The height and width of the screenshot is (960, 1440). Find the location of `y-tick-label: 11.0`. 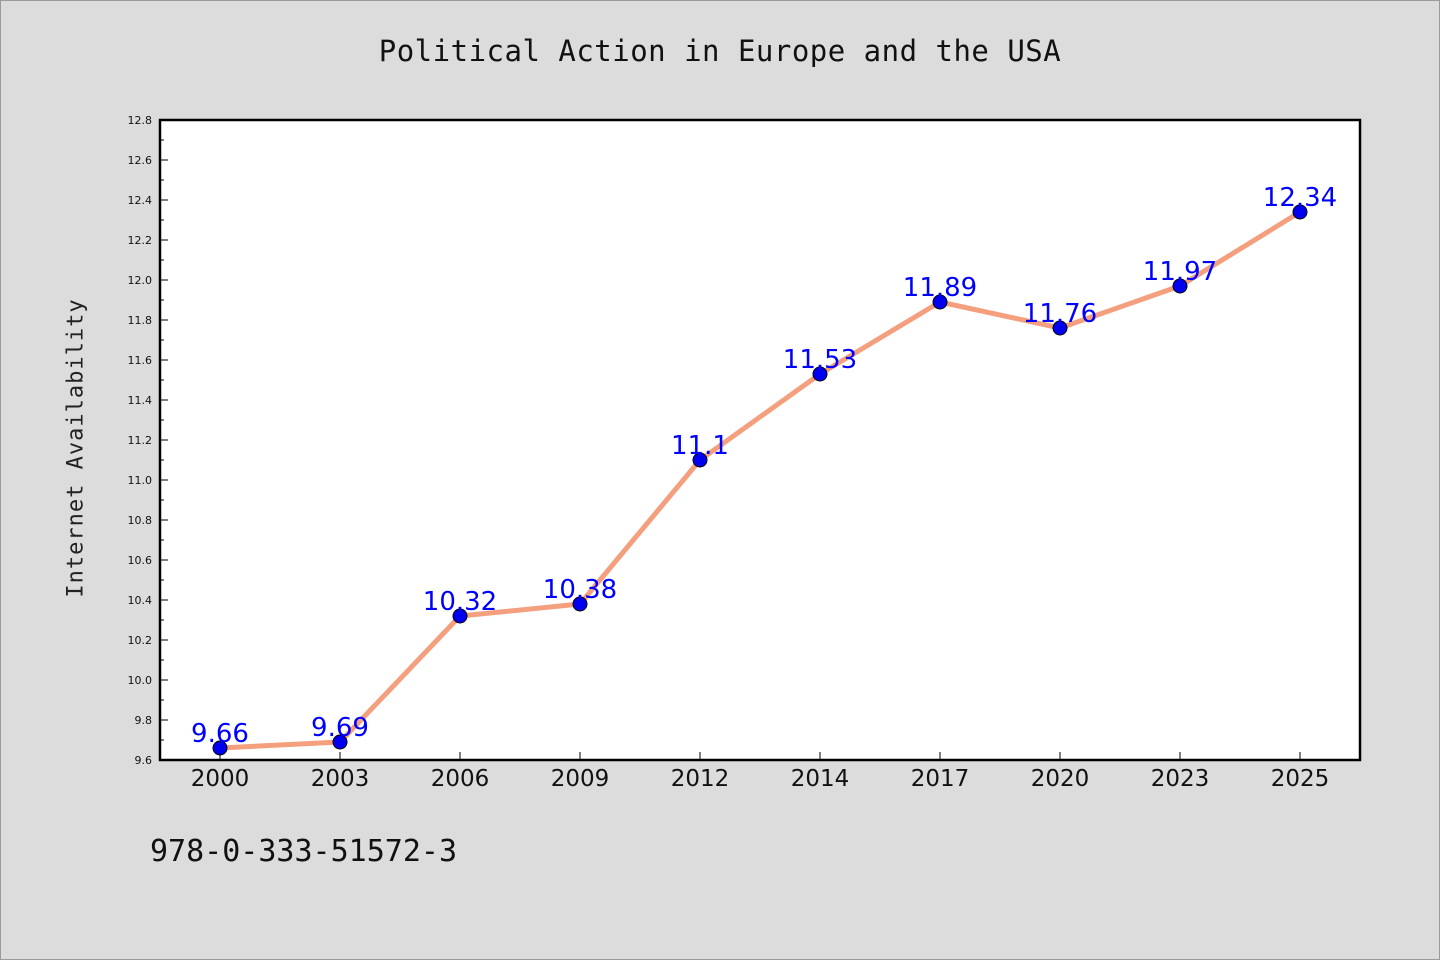

y-tick-label: 11.0 is located at coordinates (140, 480).